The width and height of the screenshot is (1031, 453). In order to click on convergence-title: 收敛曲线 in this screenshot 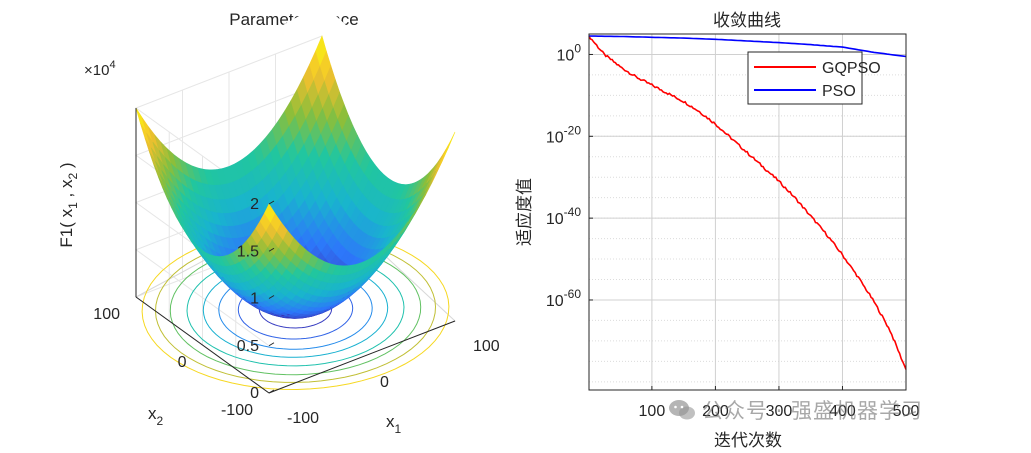, I will do `click(747, 21)`.